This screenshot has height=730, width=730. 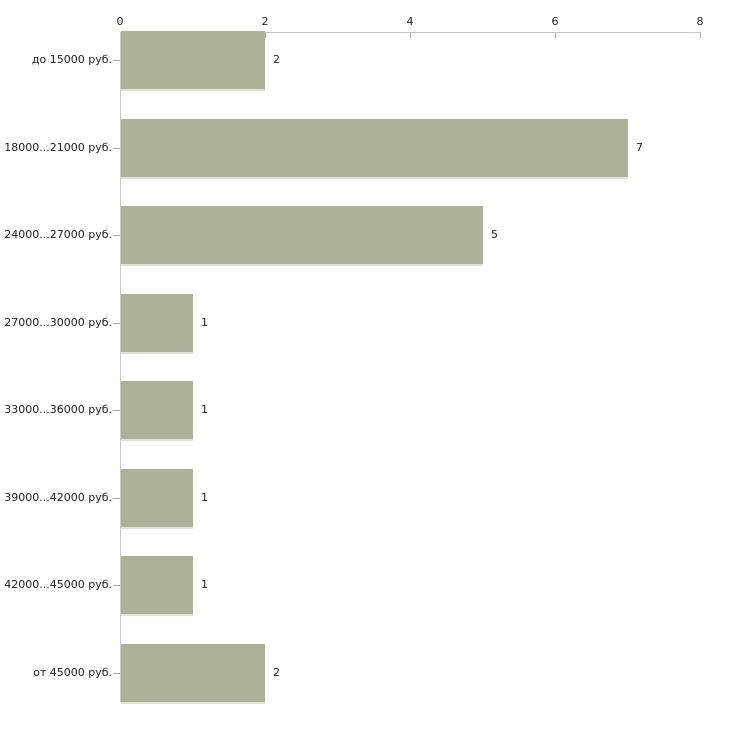 I want to click on x-tick-label: 4, so click(x=410, y=21).